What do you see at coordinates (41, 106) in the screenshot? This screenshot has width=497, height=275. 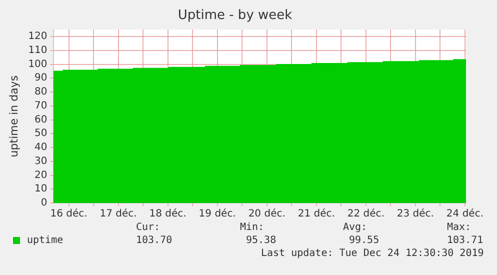 I see `y-tick-label: 70` at bounding box center [41, 106].